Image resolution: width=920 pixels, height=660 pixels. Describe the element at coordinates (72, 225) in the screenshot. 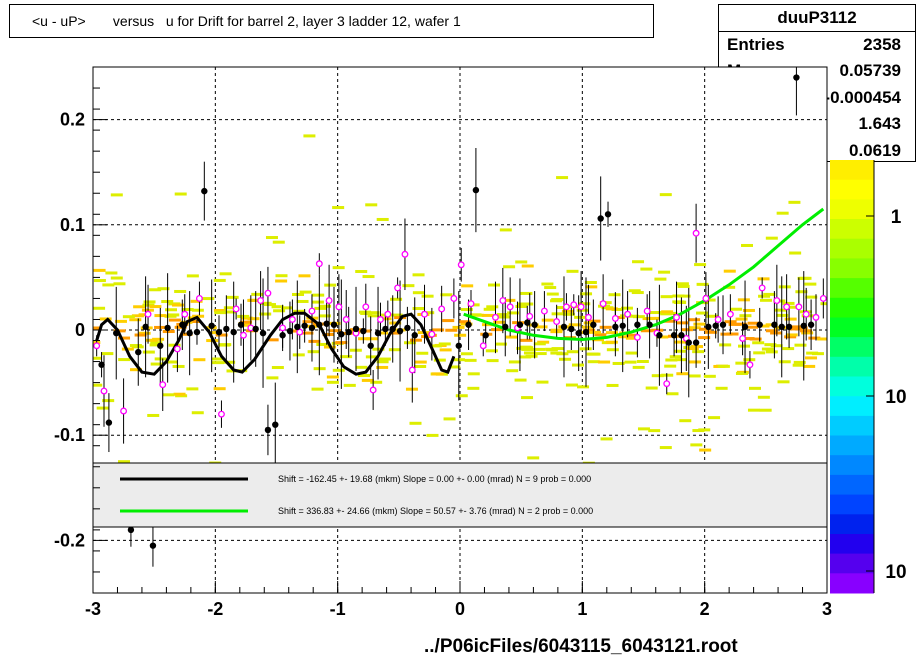

I see `y-axis-tick-label: 0.1` at that location.